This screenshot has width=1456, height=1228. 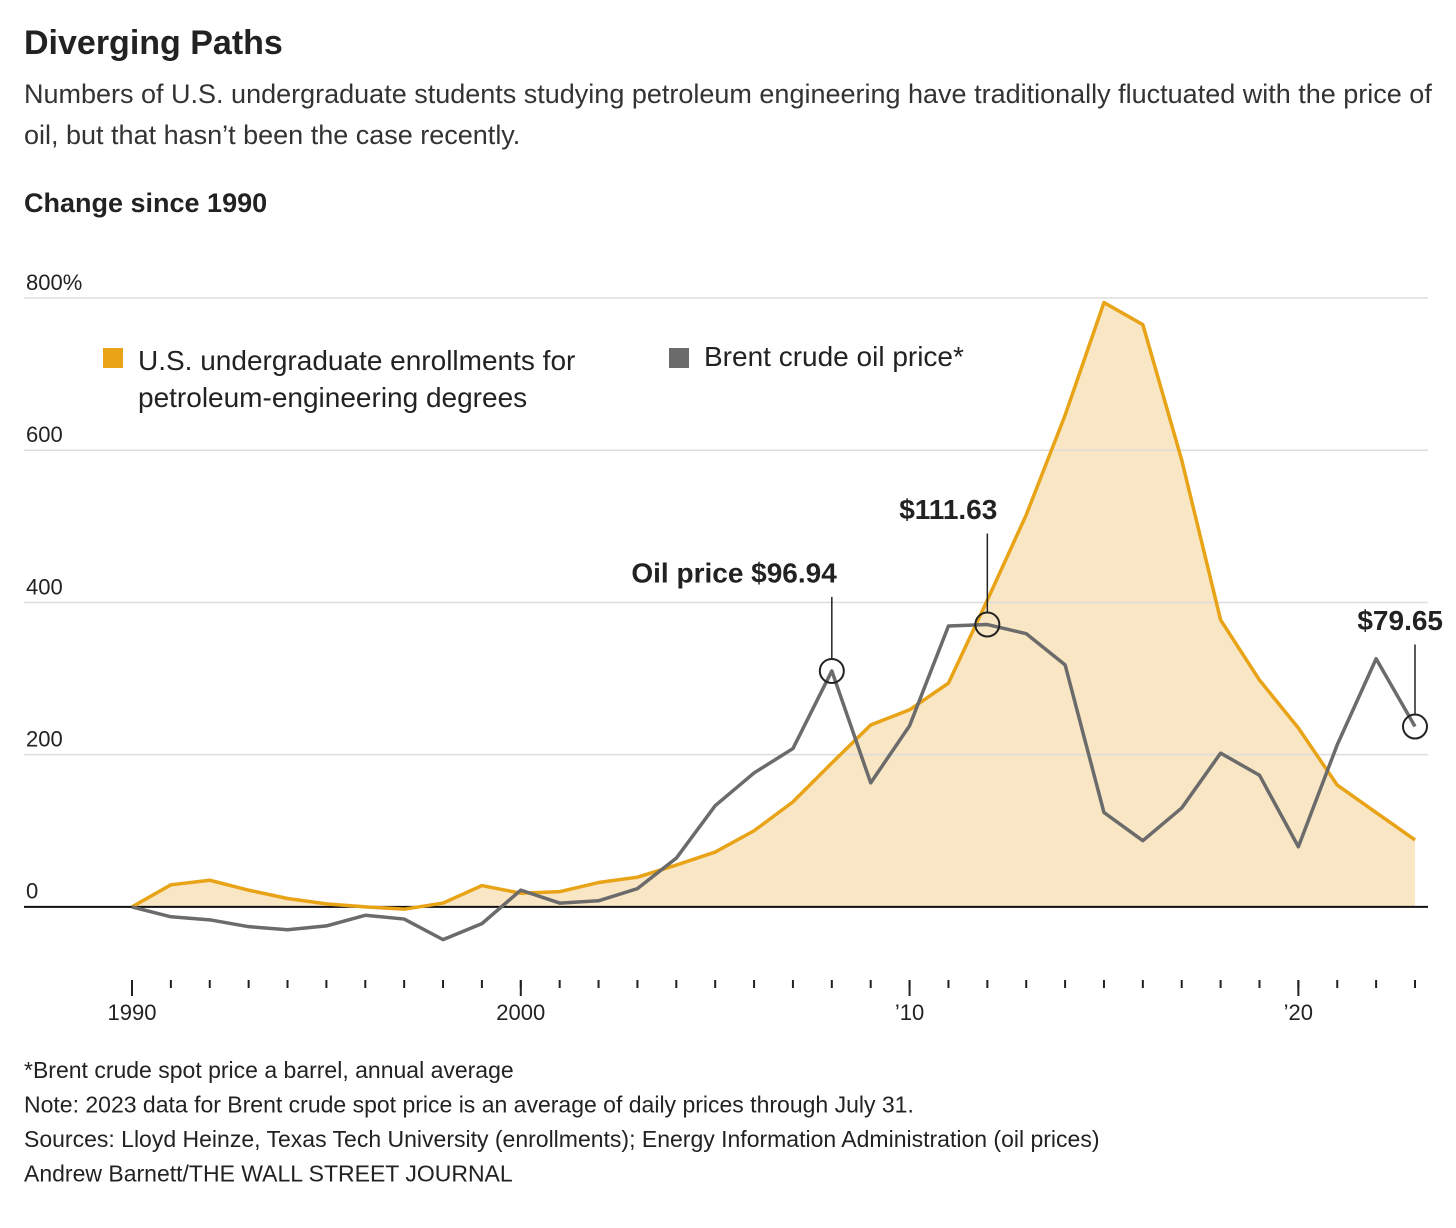 I want to click on annotation-label: $79.65, so click(x=1400, y=620).